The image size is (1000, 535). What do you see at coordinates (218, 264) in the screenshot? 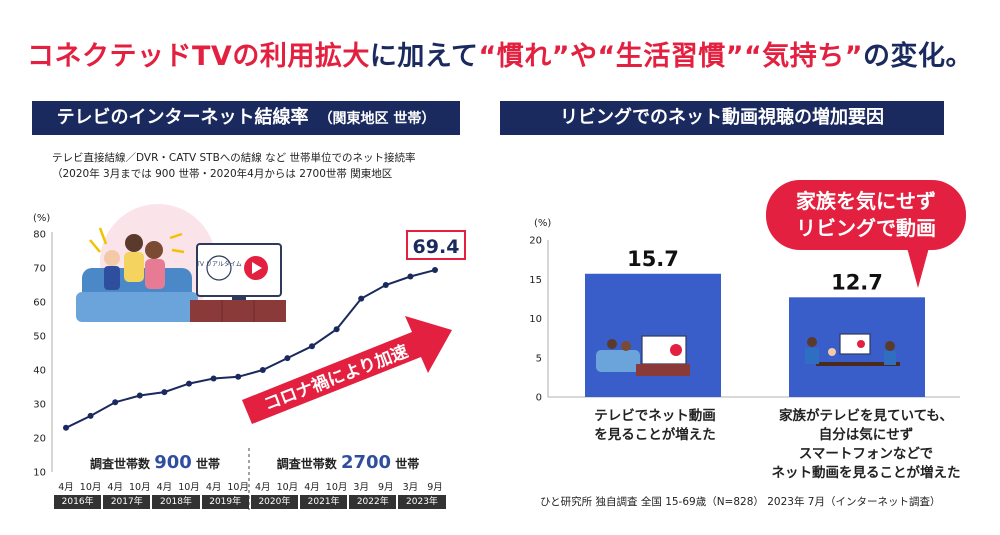
I see `tv-label: TV リアルタイム` at bounding box center [218, 264].